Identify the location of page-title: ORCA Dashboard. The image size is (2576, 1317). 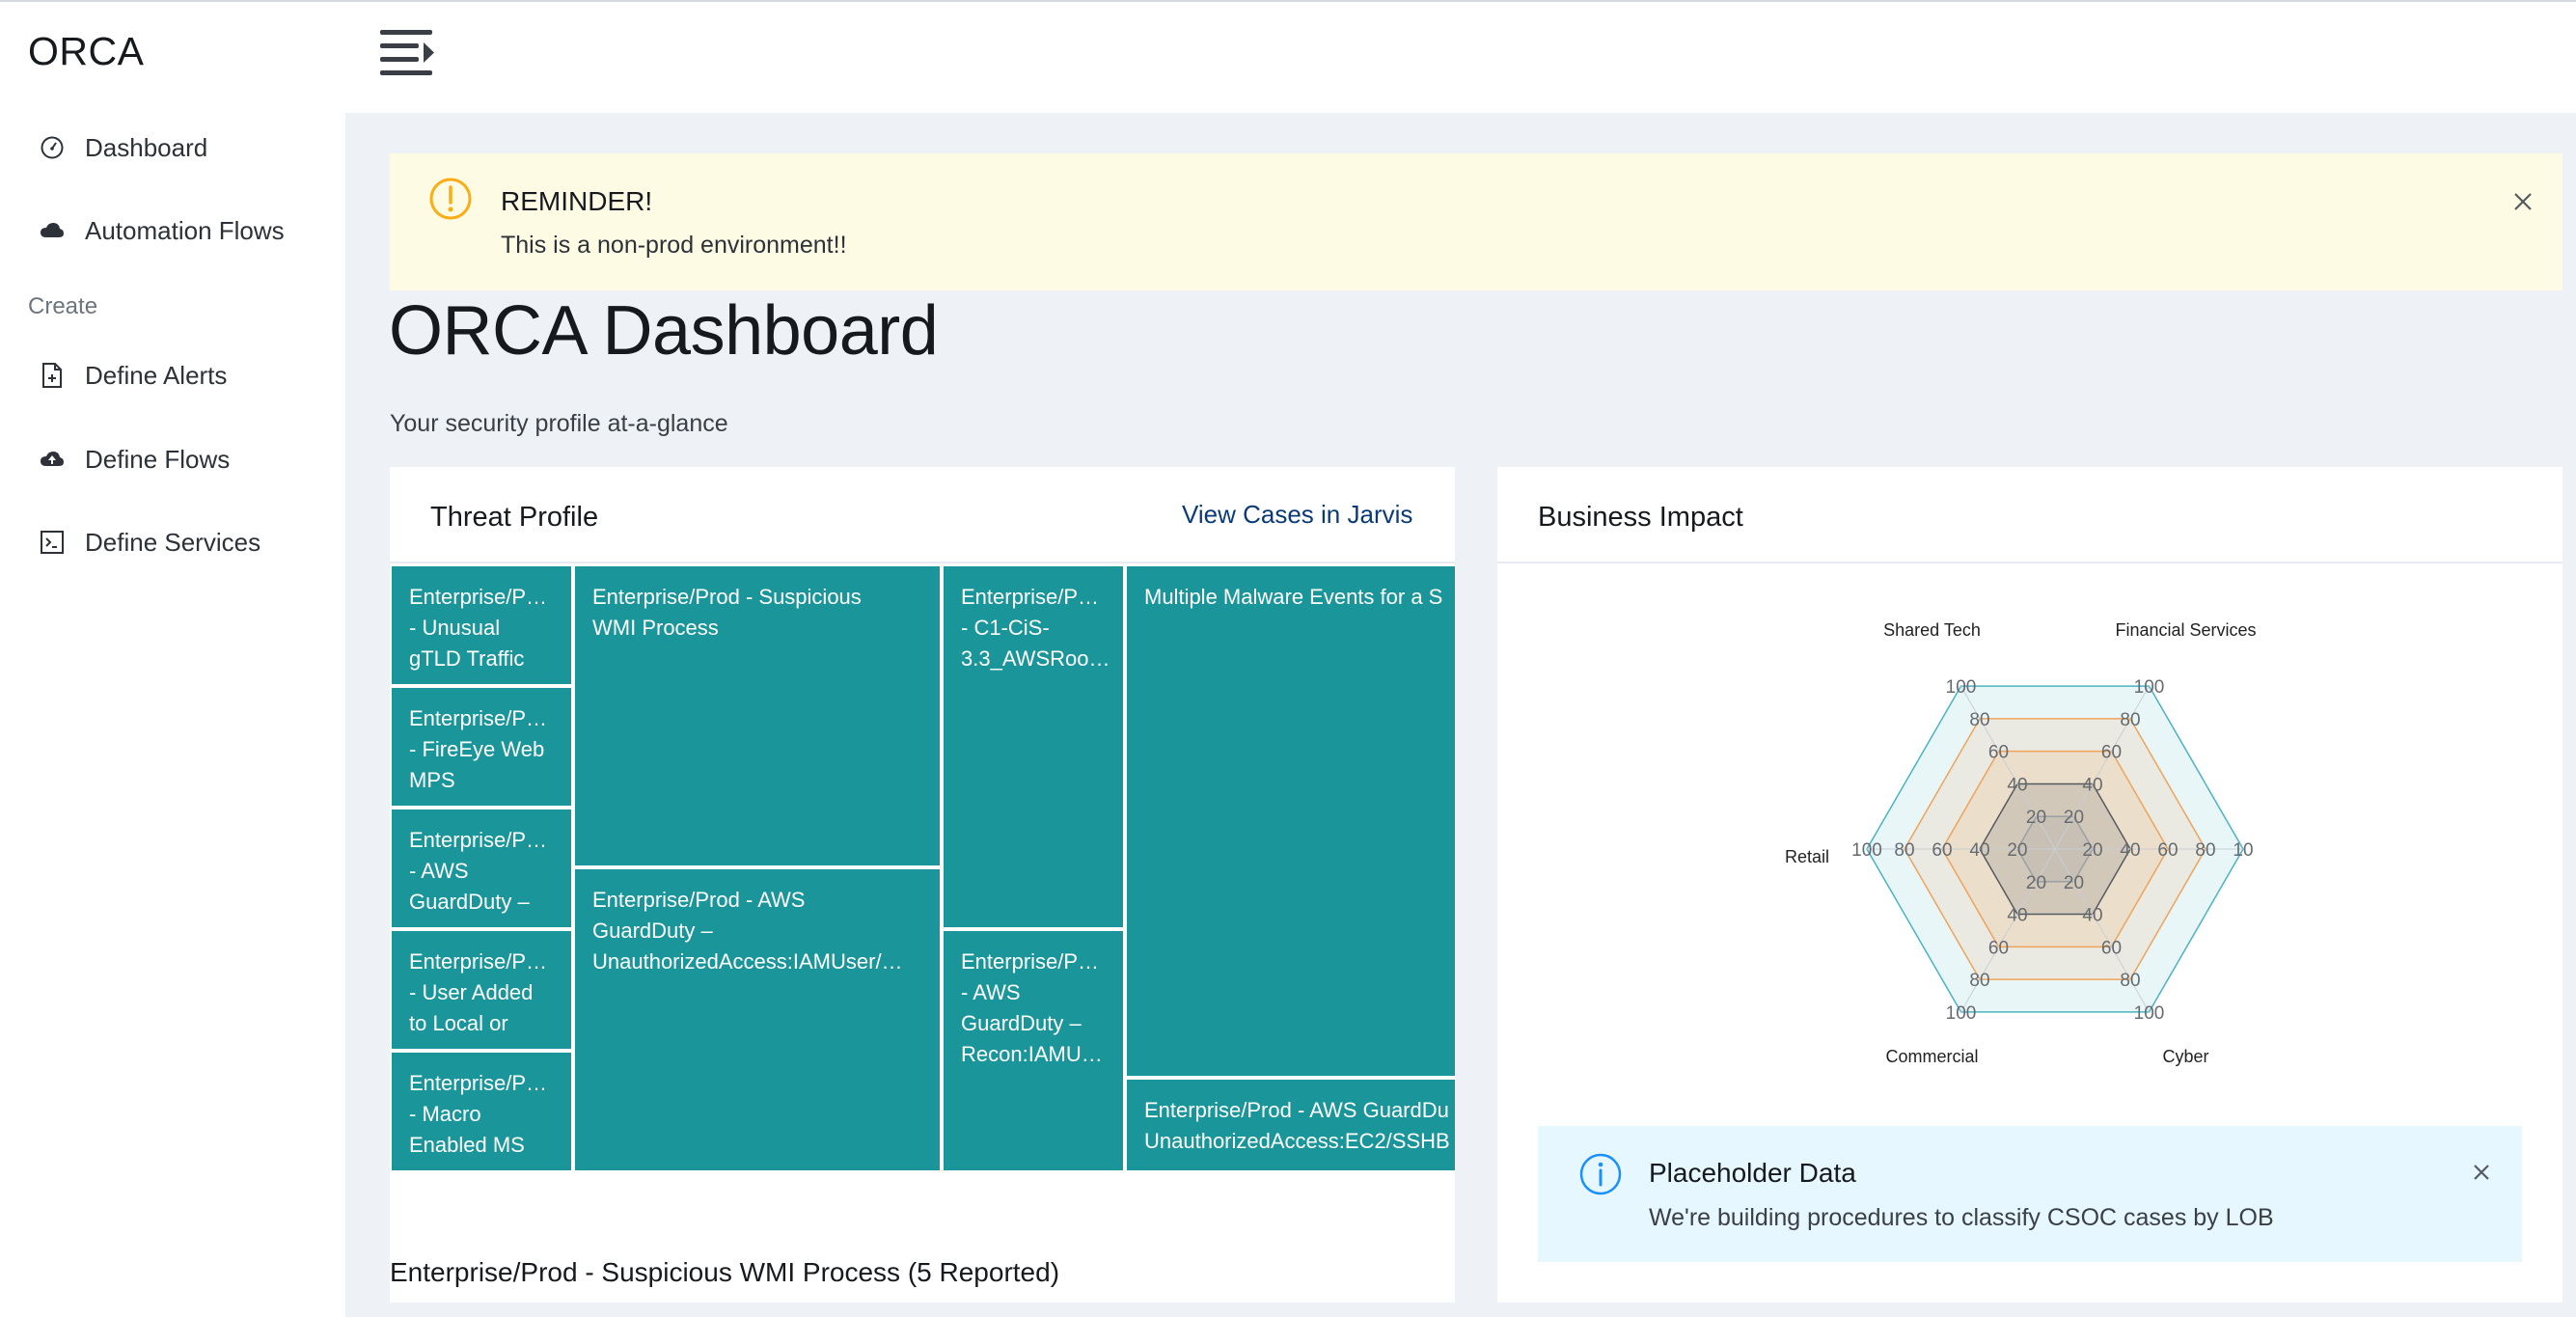
(664, 331).